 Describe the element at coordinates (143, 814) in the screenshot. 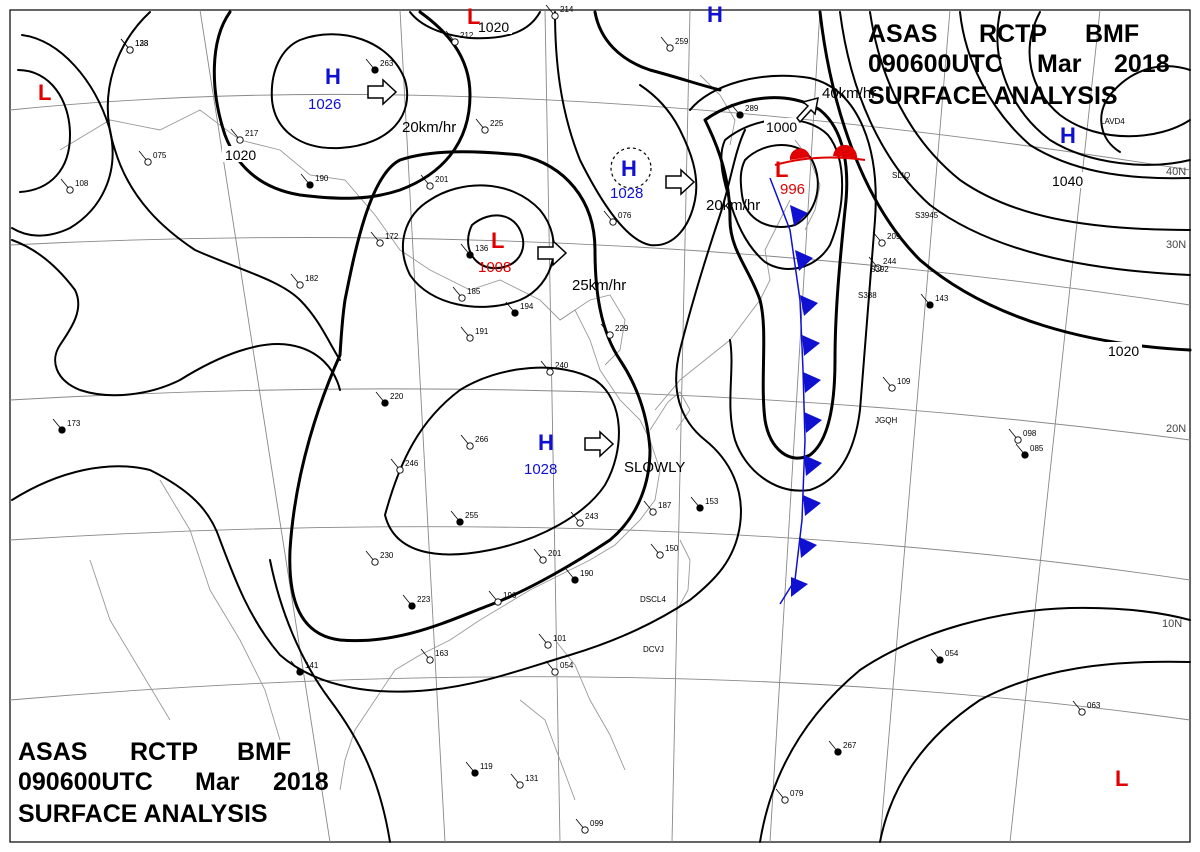

I see `header-title: SURFACE ANALYSIS` at that location.